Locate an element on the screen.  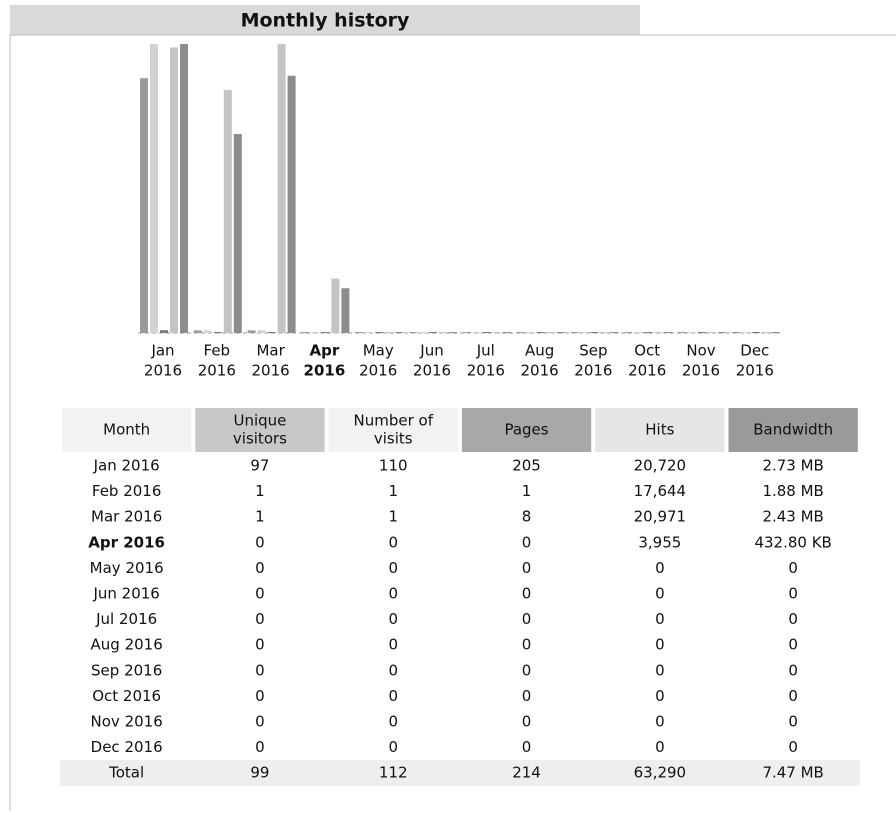
cell: 99 is located at coordinates (259, 773).